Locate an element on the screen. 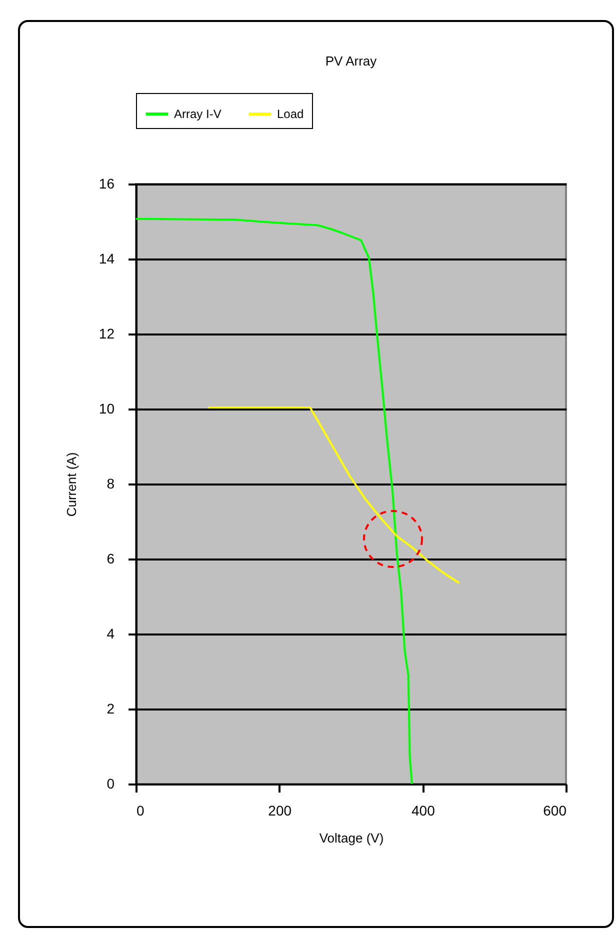 The image size is (616, 935). y-axis-title: Current (A) is located at coordinates (71, 484).